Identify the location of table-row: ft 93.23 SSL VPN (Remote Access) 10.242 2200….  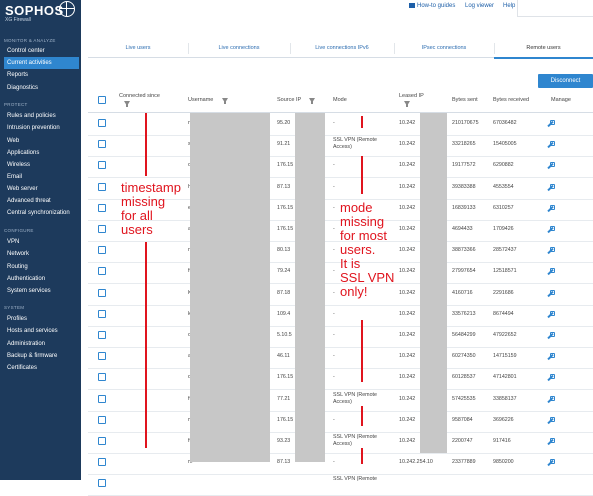
(340, 442).